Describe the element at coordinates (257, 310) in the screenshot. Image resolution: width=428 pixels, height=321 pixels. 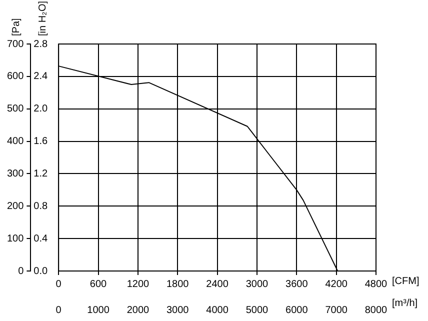
I see `x2-tick-label: 5000` at that location.